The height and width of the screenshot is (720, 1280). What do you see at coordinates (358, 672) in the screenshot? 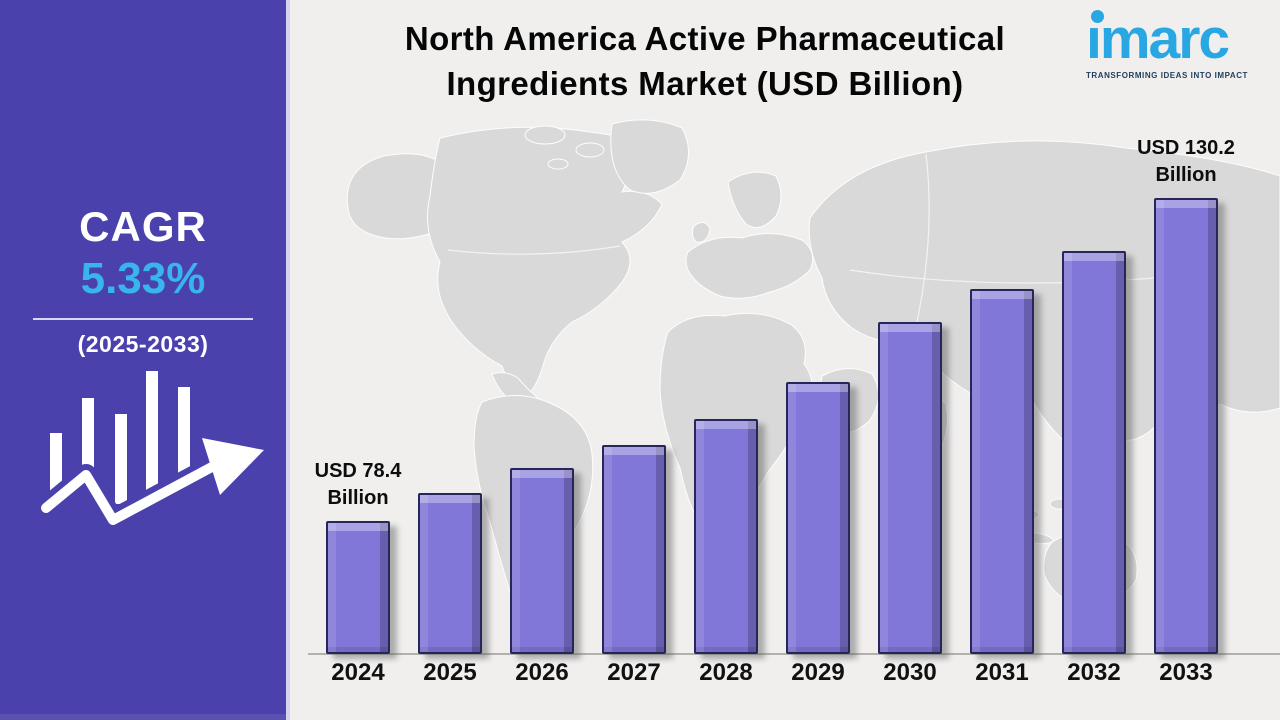
I see `year-label-2024: 2024` at bounding box center [358, 672].